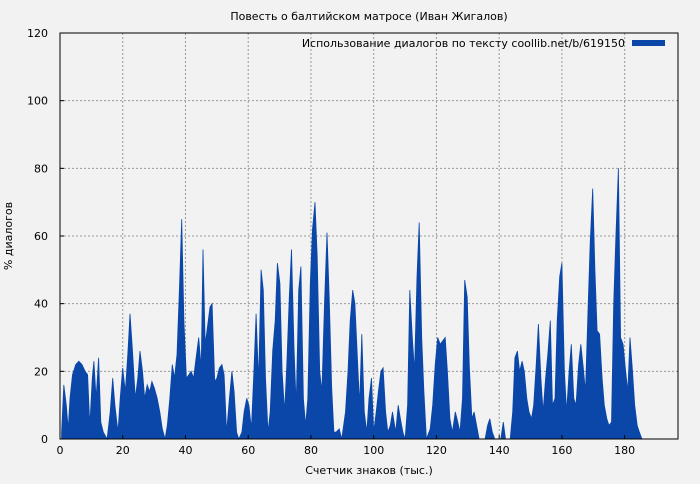  What do you see at coordinates (8, 236) in the screenshot?
I see `y-axis-label: % диалогов` at bounding box center [8, 236].